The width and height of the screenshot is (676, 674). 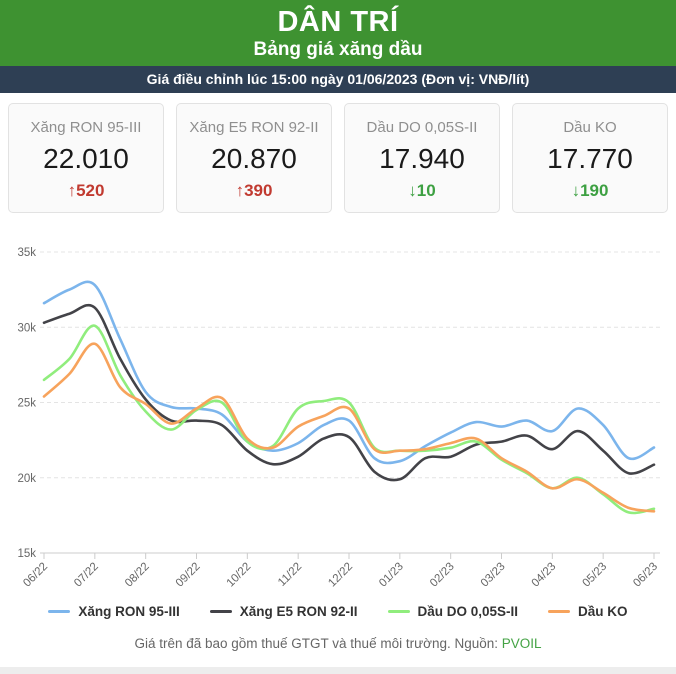 I want to click on legend-item-ko: Dầu KO, so click(x=588, y=611).